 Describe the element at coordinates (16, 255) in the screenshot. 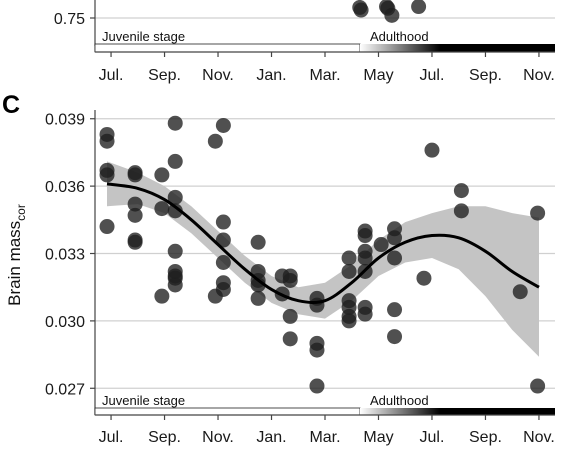

I see `y-axis-label: Brain masscor` at that location.